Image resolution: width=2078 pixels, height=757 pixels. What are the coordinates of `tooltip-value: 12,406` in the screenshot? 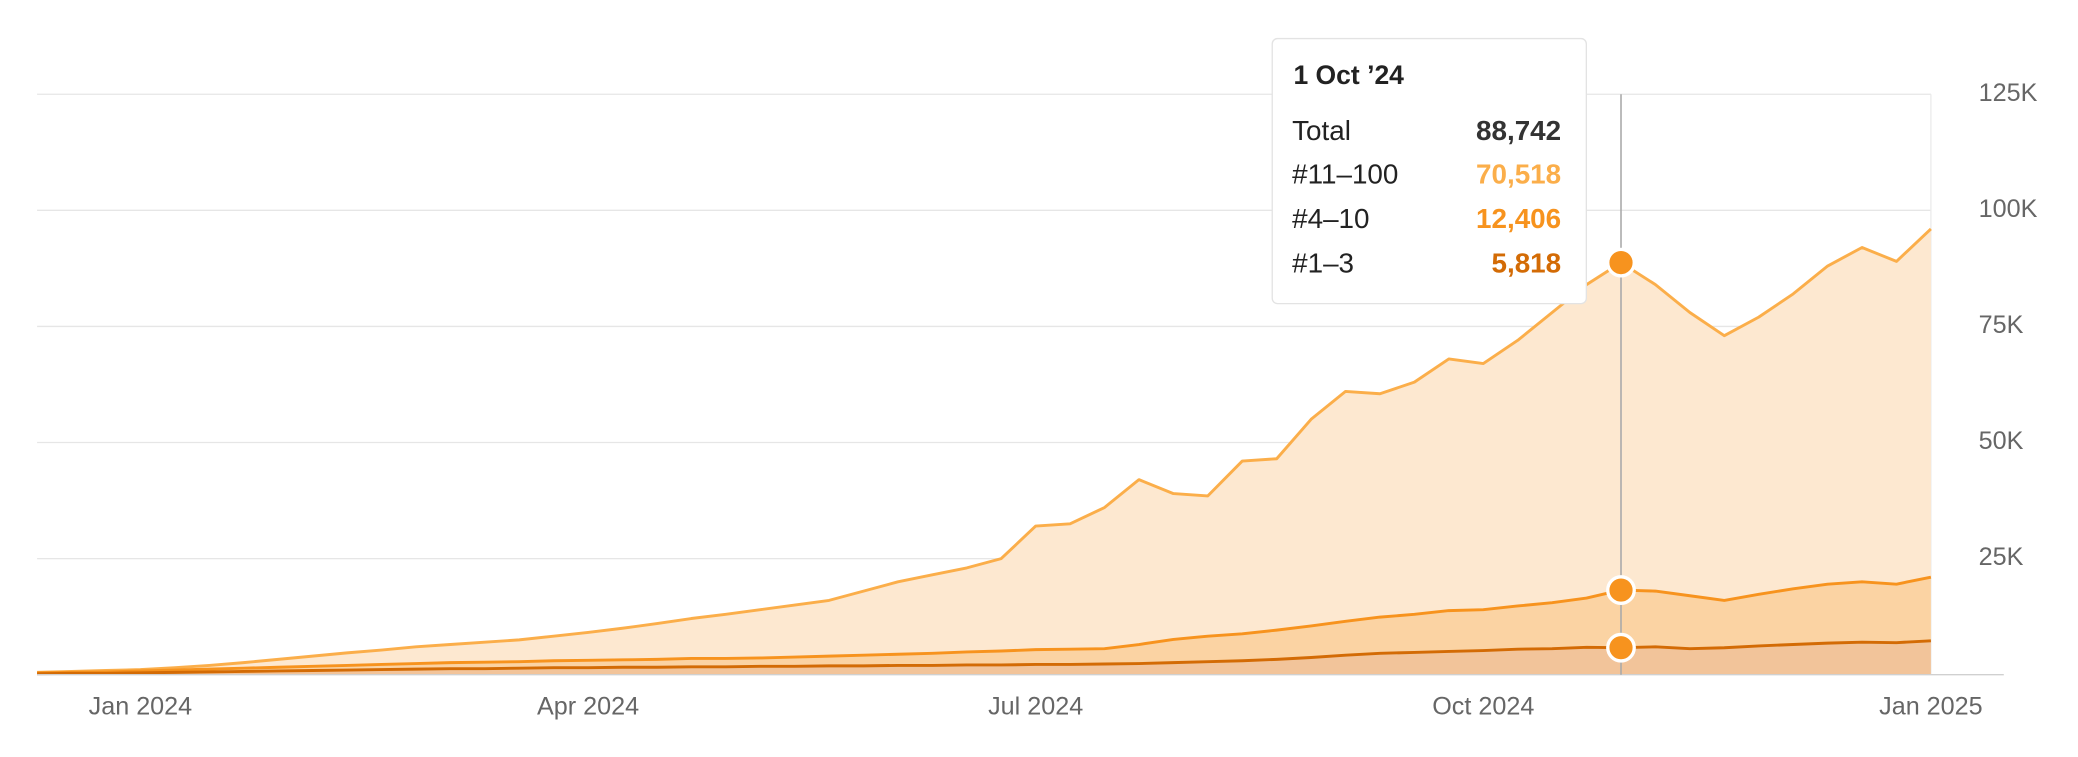 It's located at (1518, 218).